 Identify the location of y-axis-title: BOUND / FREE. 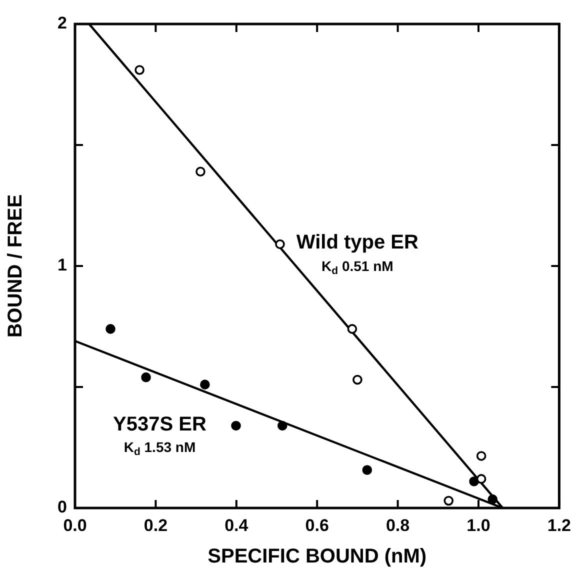
(15, 266).